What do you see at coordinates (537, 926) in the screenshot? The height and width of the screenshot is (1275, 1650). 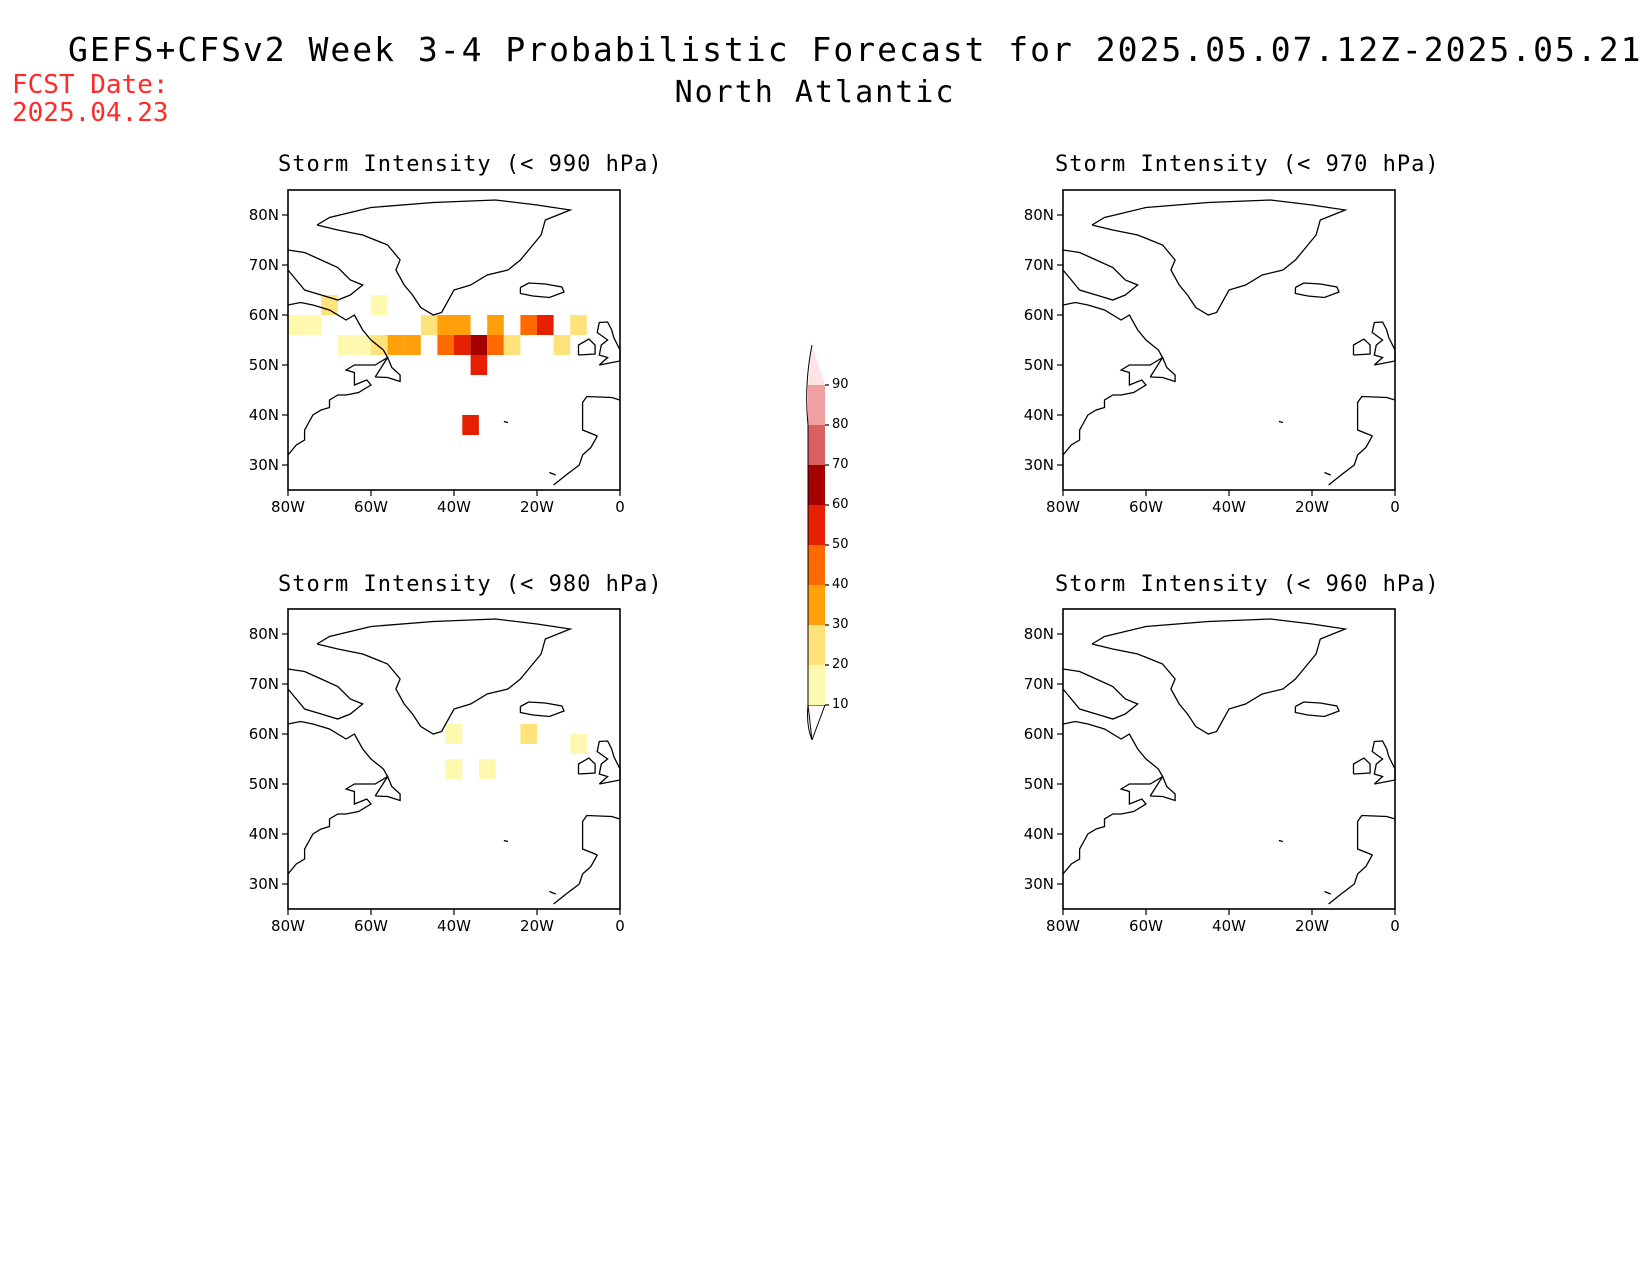 I see `lon-tick-label: 20W` at bounding box center [537, 926].